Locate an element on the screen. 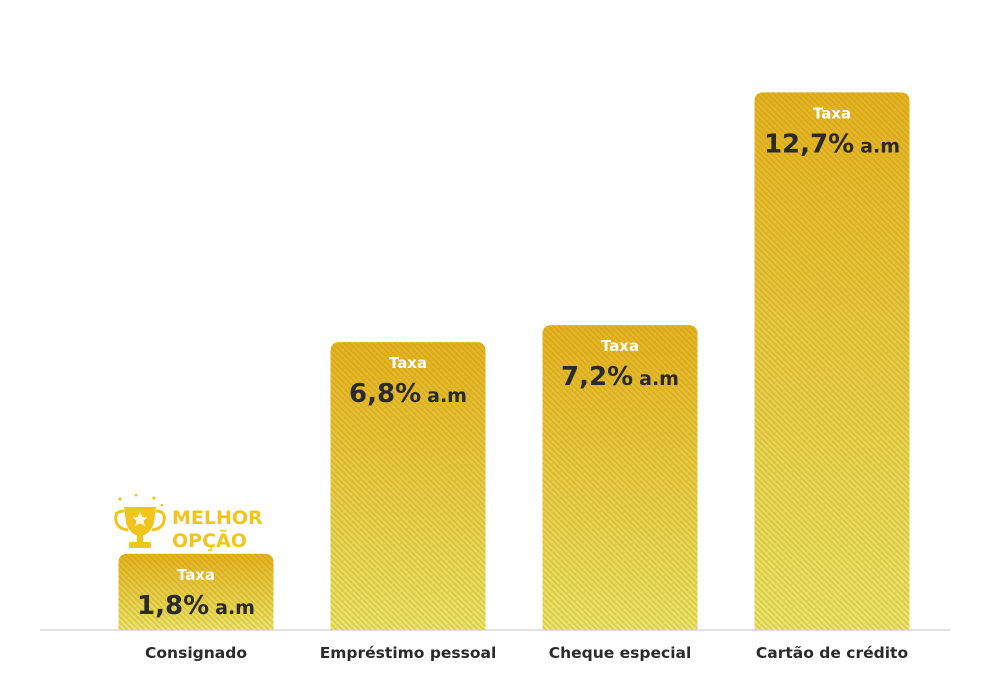  bar-value-label: 12,7% a.m is located at coordinates (832, 144).